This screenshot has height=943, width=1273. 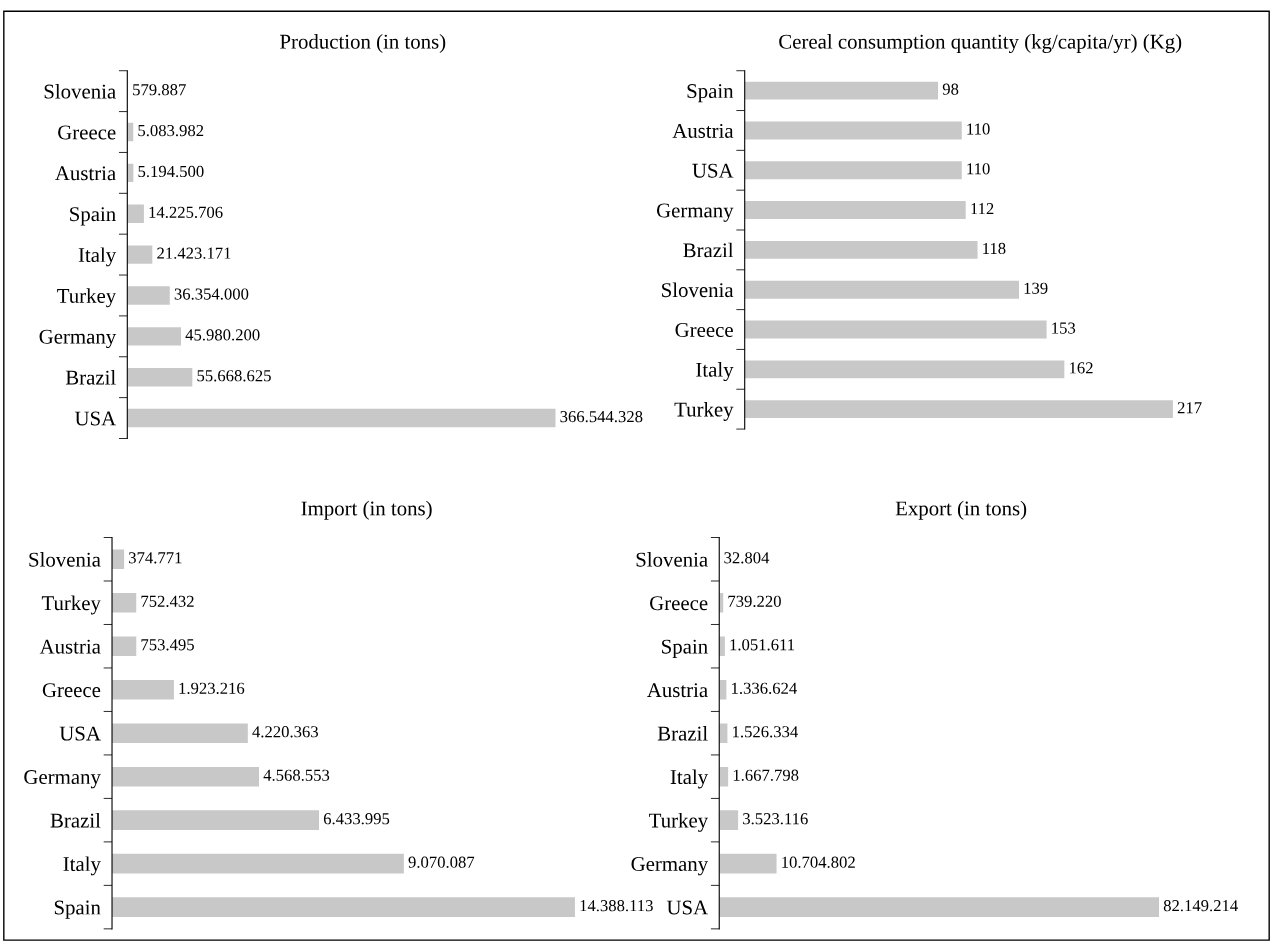 What do you see at coordinates (1189, 408) in the screenshot?
I see `data-label: 217` at bounding box center [1189, 408].